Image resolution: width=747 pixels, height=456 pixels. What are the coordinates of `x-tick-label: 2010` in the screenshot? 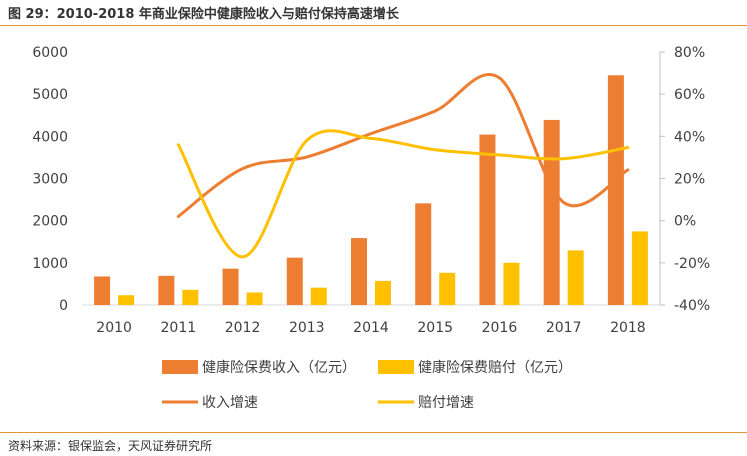 It's located at (114, 328).